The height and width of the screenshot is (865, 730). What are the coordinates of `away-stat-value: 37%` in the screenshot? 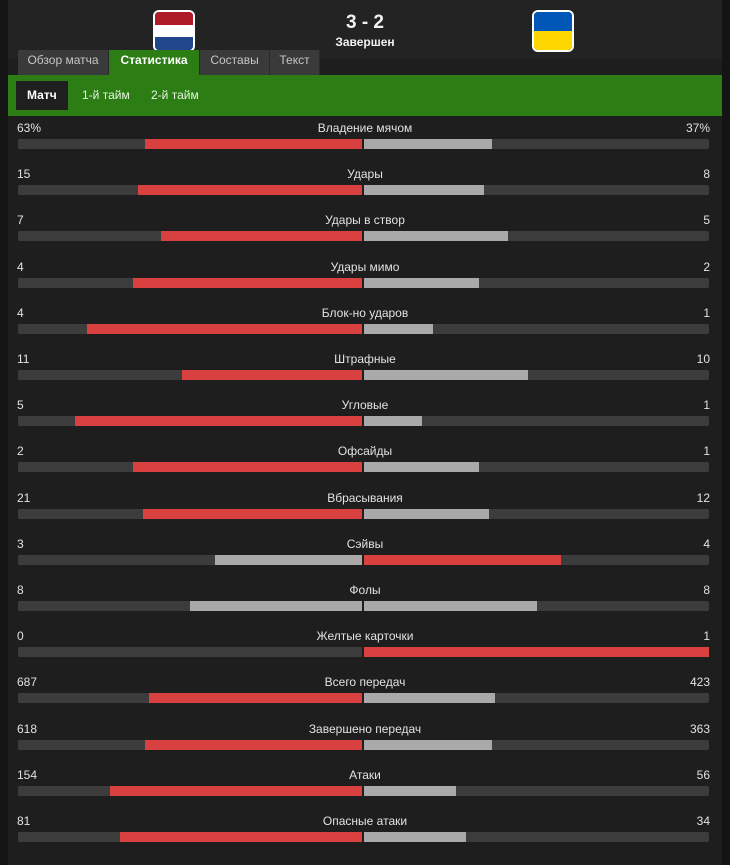 It's located at (697, 128).